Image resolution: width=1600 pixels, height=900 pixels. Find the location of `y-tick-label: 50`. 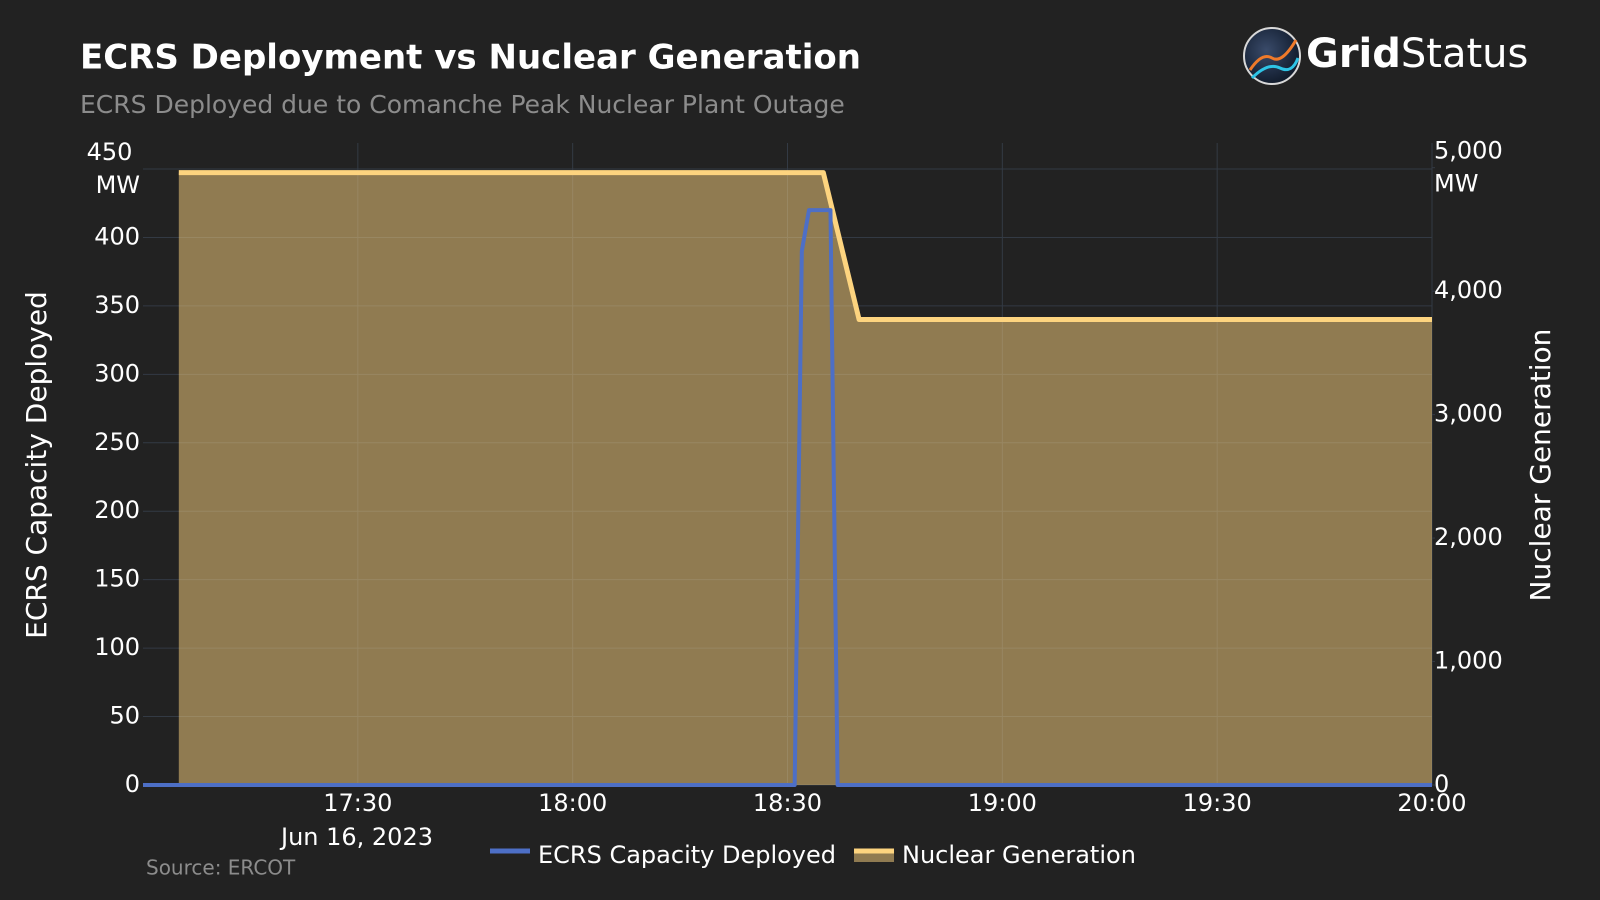

y-tick-label: 50 is located at coordinates (124, 716).